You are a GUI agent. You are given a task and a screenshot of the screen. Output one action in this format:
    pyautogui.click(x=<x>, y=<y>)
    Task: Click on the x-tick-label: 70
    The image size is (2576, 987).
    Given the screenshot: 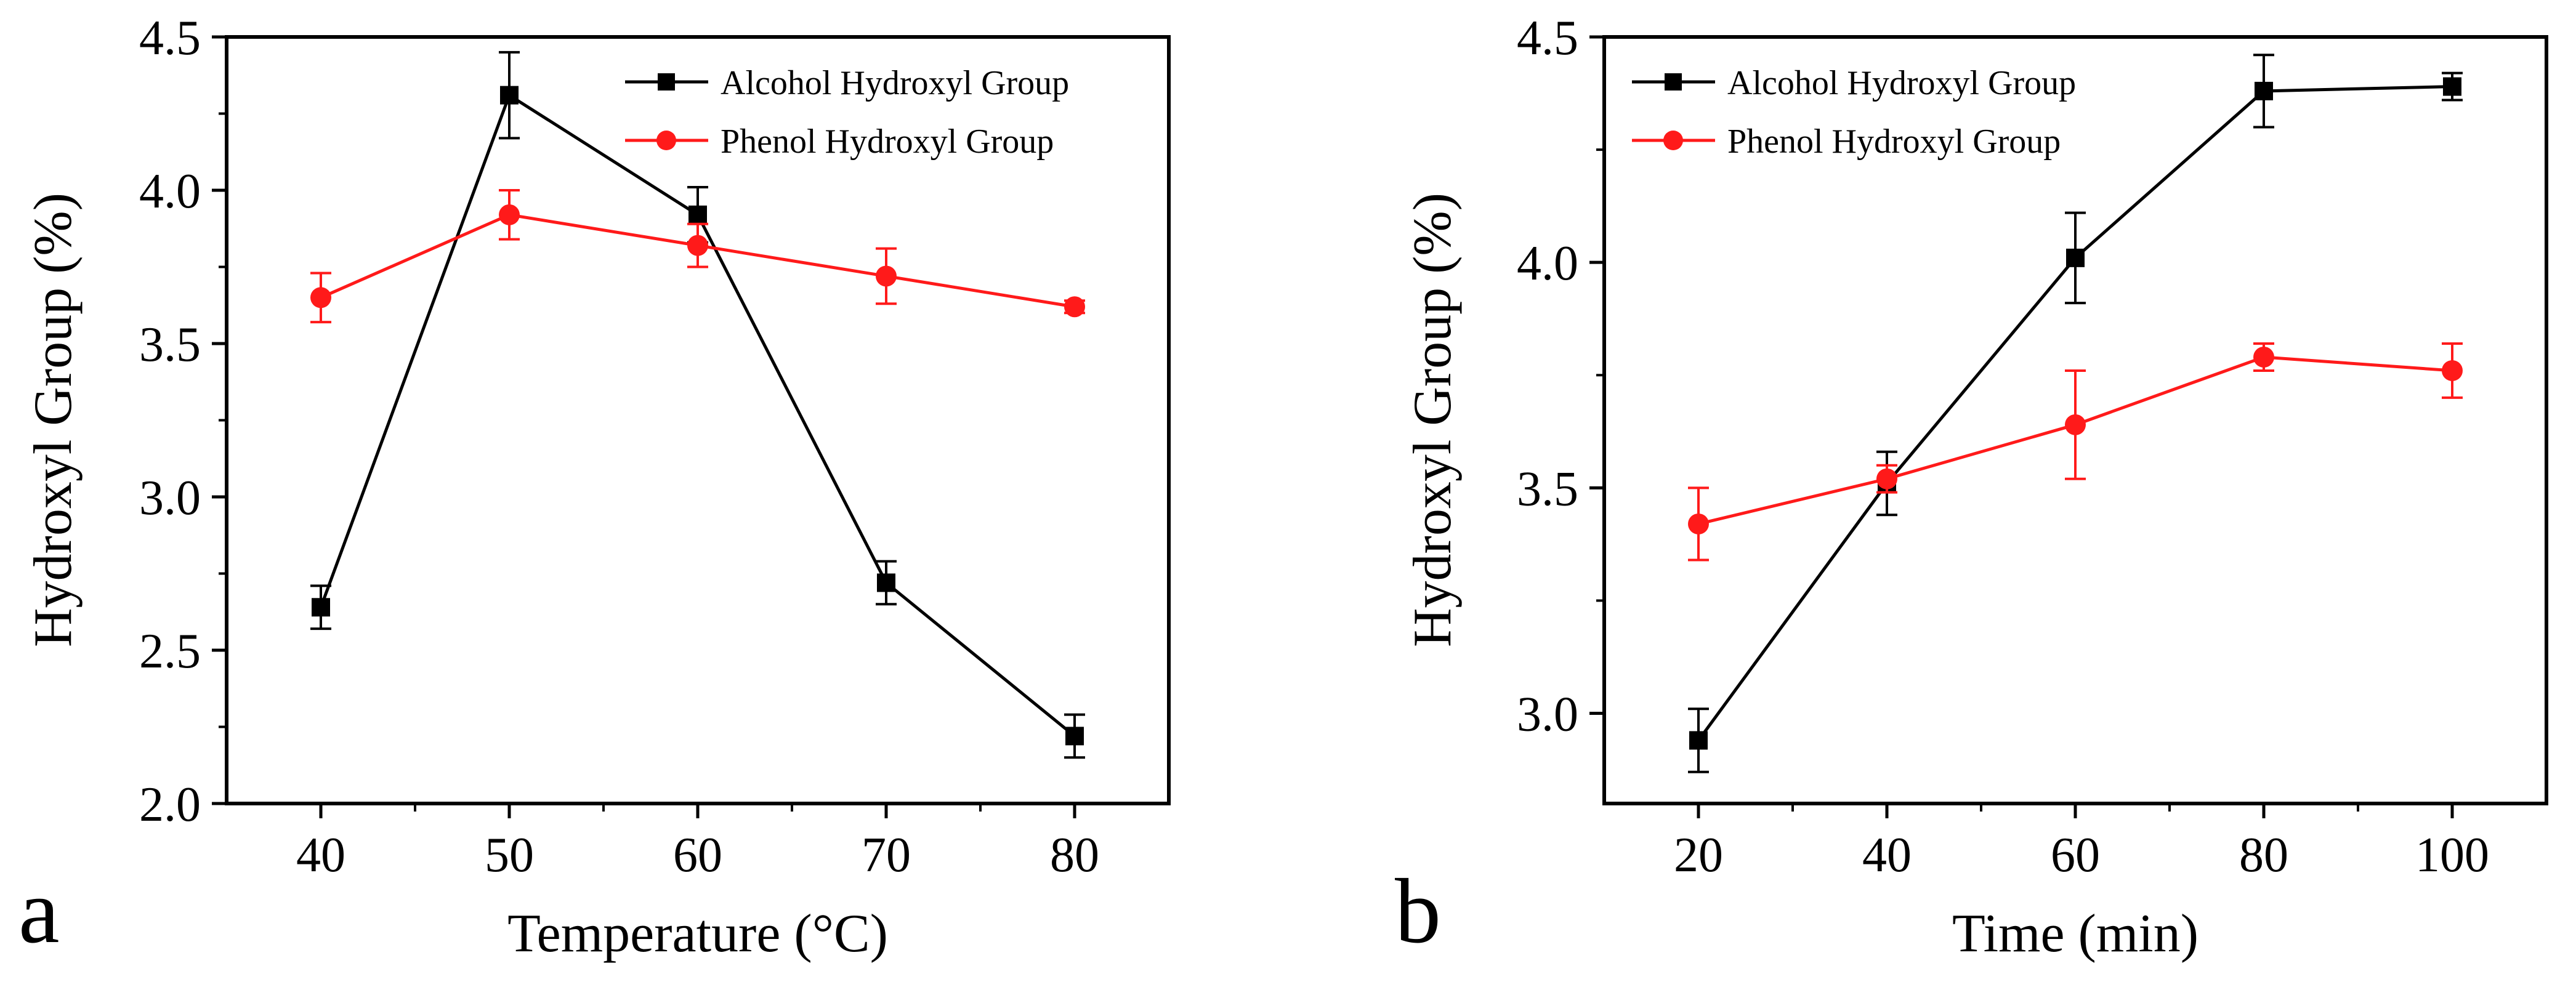 What is the action you would take?
    pyautogui.click(x=886, y=855)
    